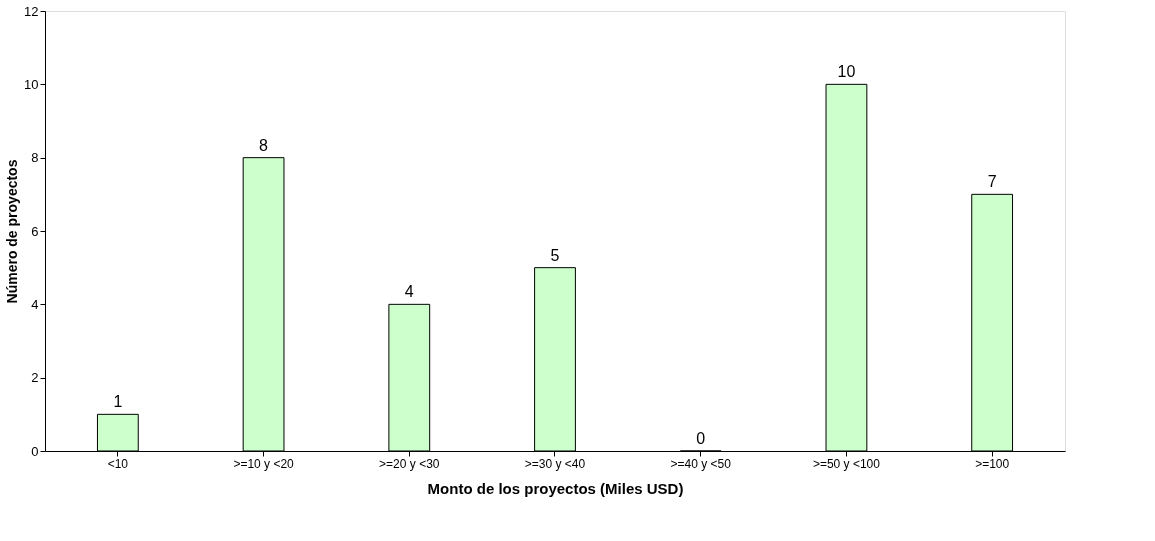 Image resolution: width=1155 pixels, height=541 pixels. What do you see at coordinates (264, 463) in the screenshot?
I see `x-tick-label: >=10 y <20` at bounding box center [264, 463].